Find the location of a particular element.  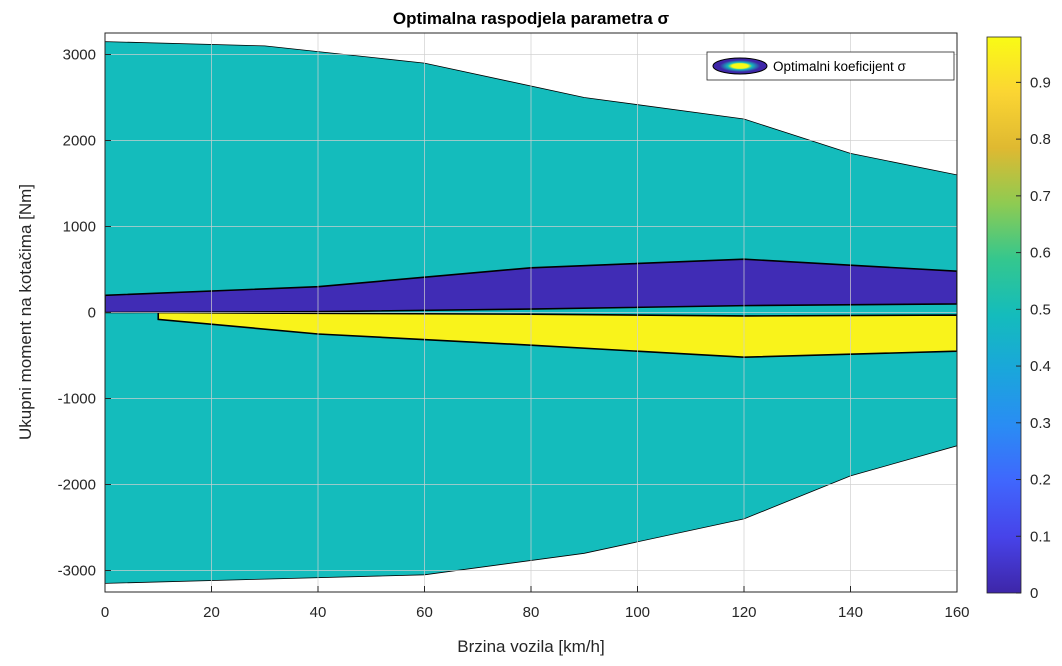

x-tick-label: 80 is located at coordinates (531, 612).